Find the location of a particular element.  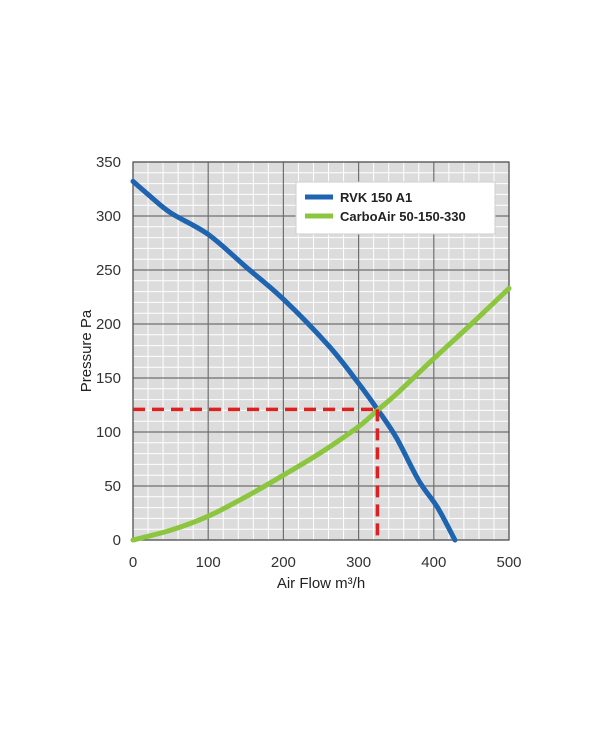

x-tick-label: 0 is located at coordinates (133, 562).